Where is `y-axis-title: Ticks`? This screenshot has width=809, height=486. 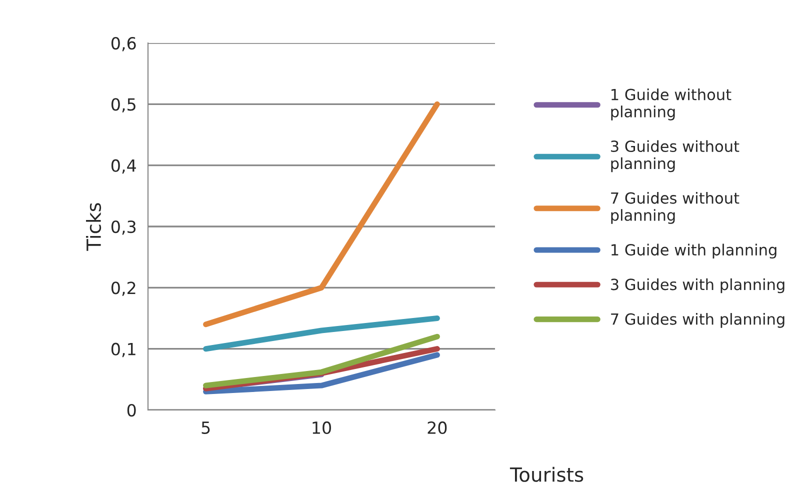 y-axis-title: Ticks is located at coordinates (94, 227).